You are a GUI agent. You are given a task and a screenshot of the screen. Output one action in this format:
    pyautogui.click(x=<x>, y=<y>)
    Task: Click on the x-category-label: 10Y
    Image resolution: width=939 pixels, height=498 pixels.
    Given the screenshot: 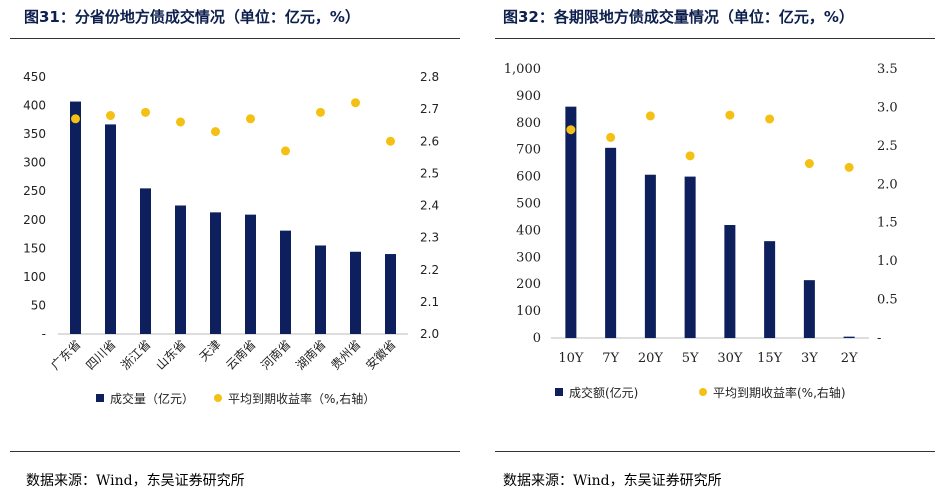 What is the action you would take?
    pyautogui.click(x=571, y=358)
    